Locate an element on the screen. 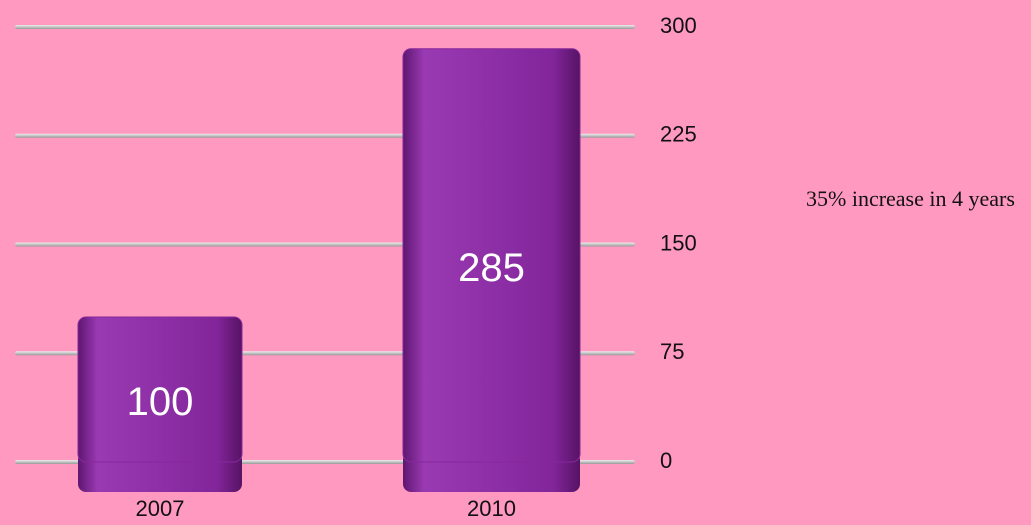 The image size is (1031, 525). y-tick-label: 150 is located at coordinates (678, 242).